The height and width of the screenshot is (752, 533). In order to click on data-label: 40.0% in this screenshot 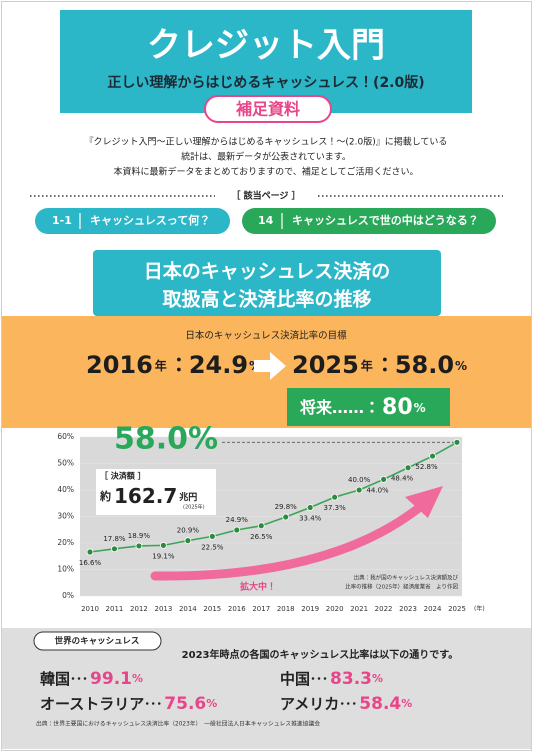, I will do `click(359, 480)`.